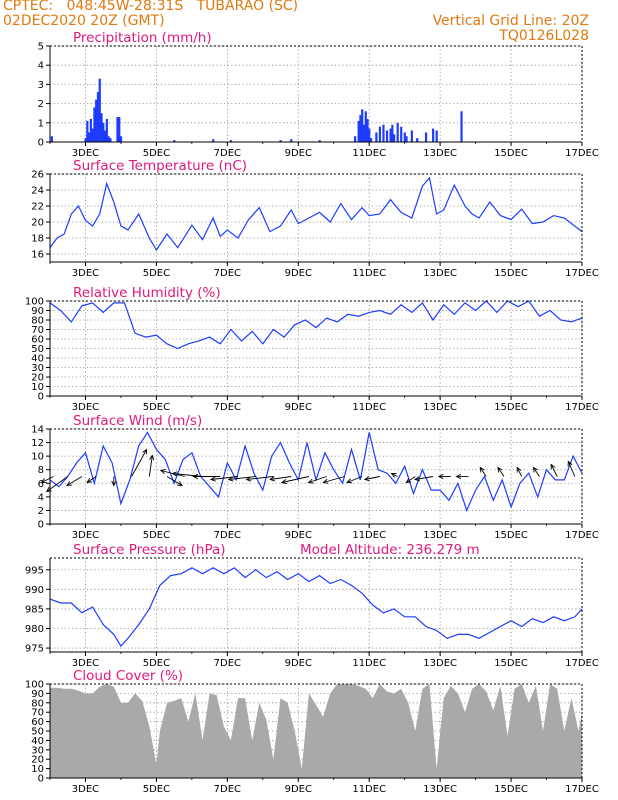 The height and width of the screenshot is (800, 618). Describe the element at coordinates (298, 273) in the screenshot. I see `temp-xtick-label: 9DEC` at that location.